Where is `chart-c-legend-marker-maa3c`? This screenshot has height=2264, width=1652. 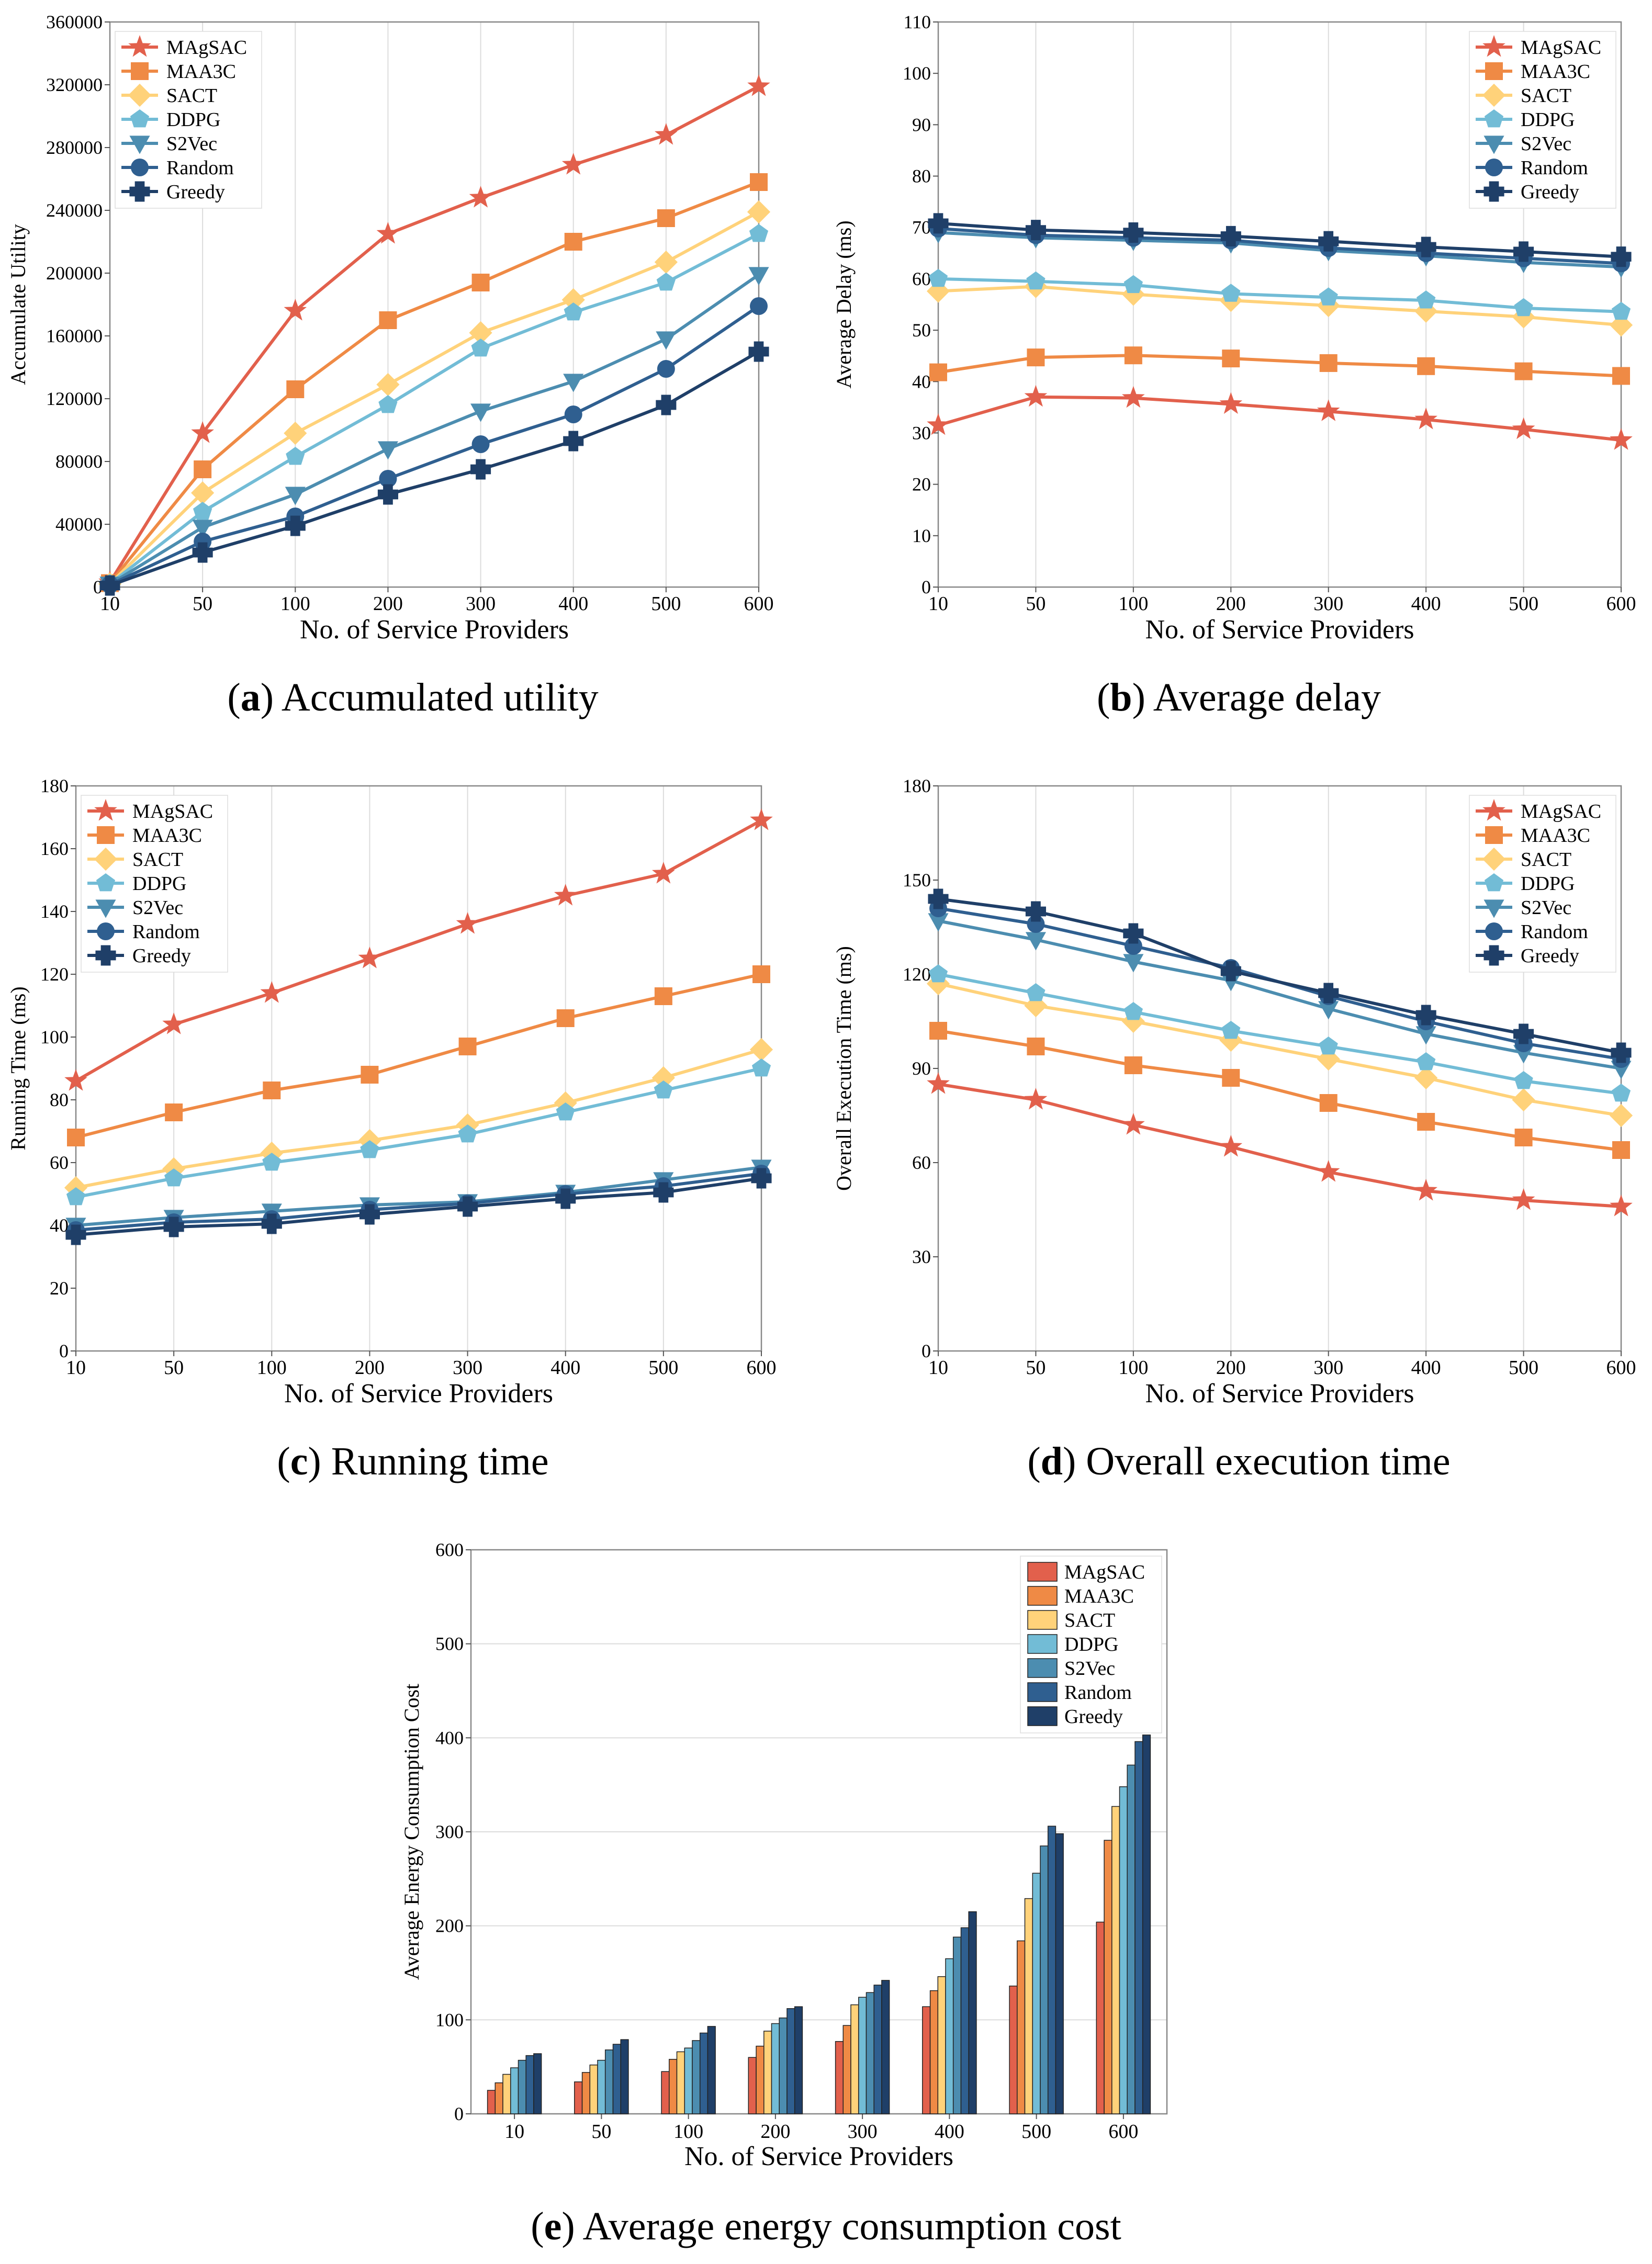
chart-c-legend-marker-maa3c is located at coordinates (106, 835).